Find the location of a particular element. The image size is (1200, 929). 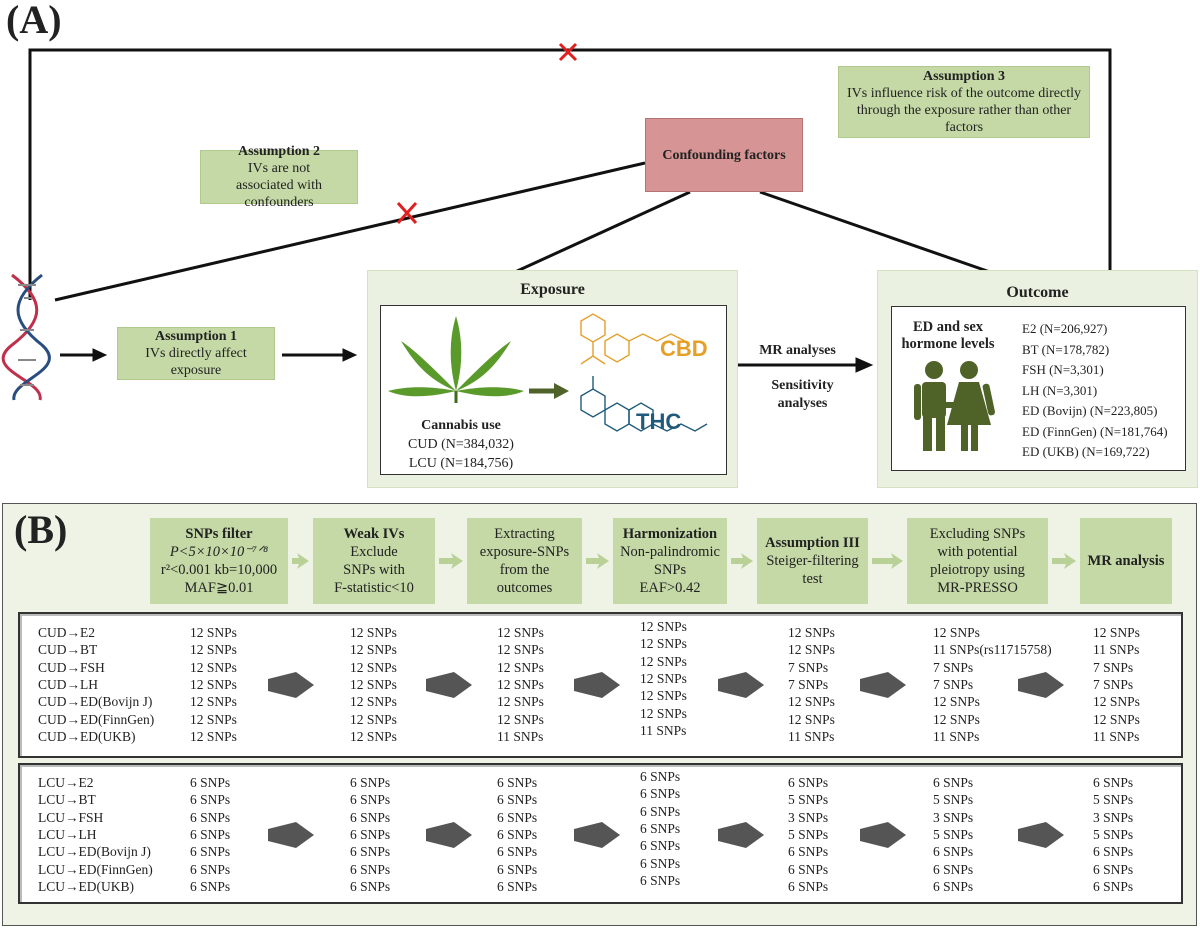

outcome-item: ED (FinnGen) (N=181,764) is located at coordinates (1095, 431).